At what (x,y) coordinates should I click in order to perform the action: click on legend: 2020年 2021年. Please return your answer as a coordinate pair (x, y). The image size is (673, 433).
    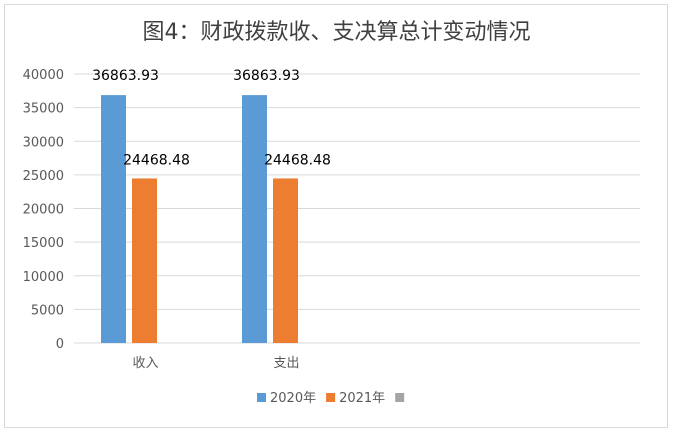
    Looking at the image, I should click on (331, 398).